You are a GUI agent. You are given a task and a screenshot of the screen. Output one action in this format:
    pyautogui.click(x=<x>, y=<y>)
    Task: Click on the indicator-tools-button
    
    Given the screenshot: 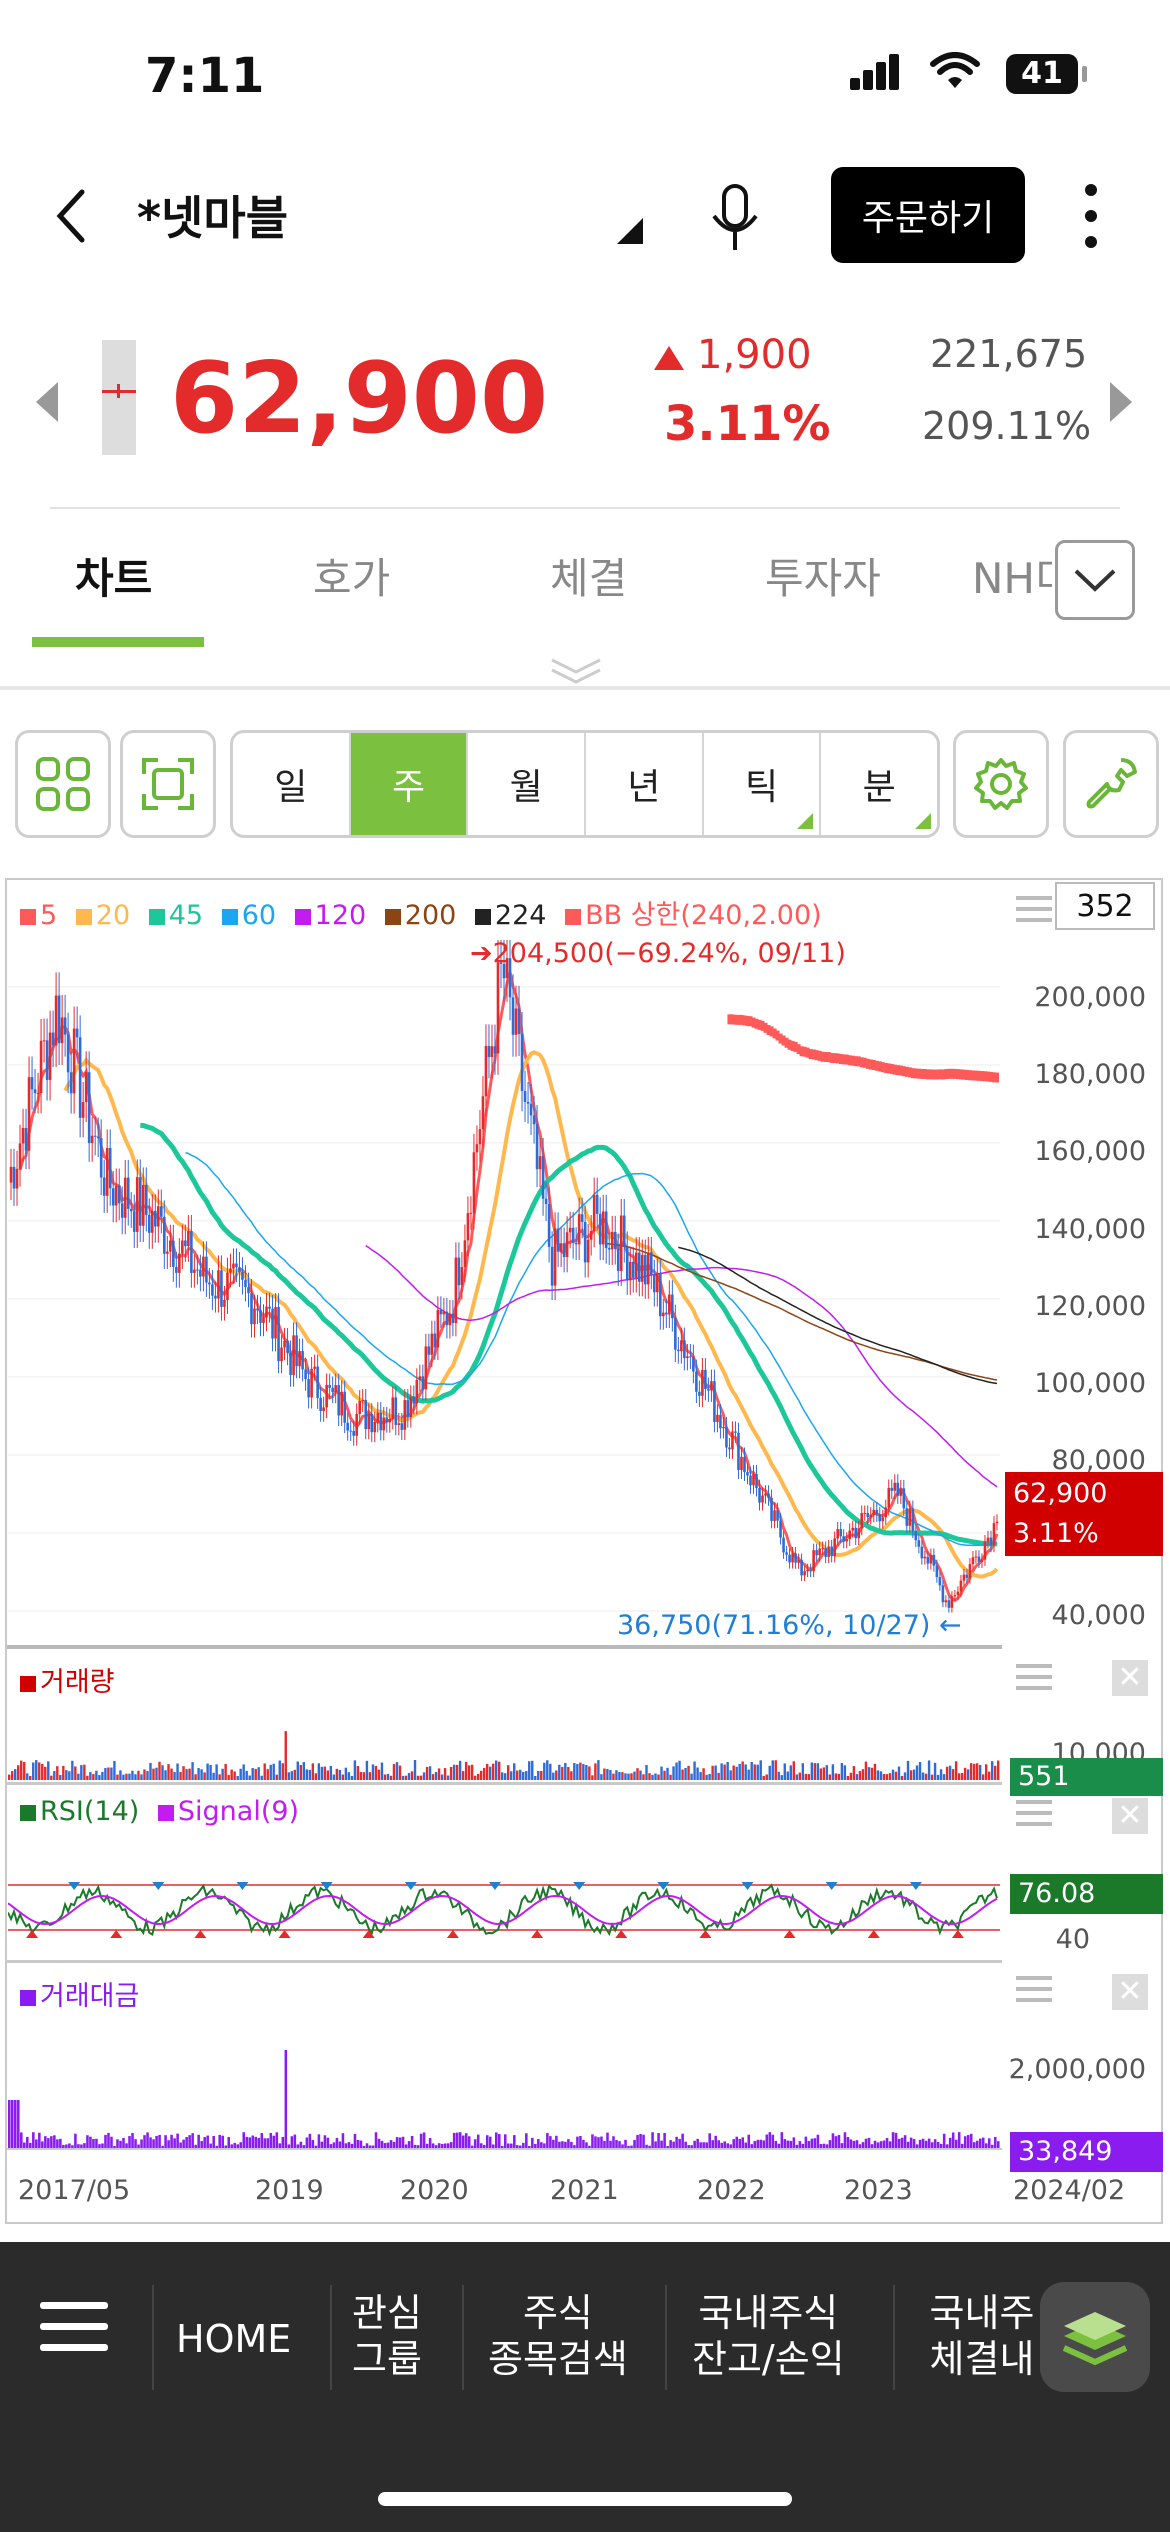 What is the action you would take?
    pyautogui.click(x=1111, y=784)
    